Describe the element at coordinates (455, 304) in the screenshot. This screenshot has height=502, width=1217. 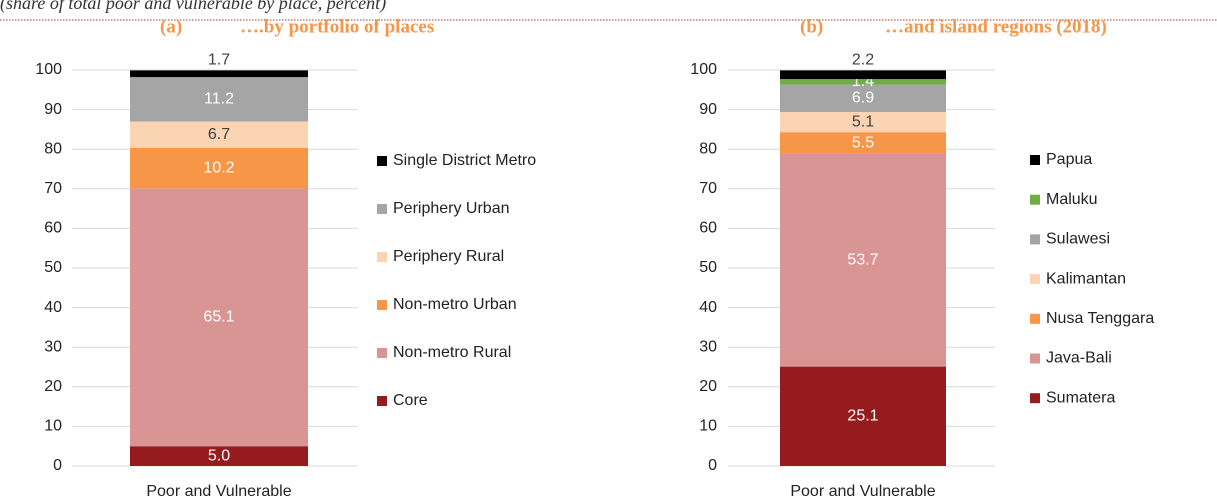
I see `legend-label: Non-metro Urban` at that location.